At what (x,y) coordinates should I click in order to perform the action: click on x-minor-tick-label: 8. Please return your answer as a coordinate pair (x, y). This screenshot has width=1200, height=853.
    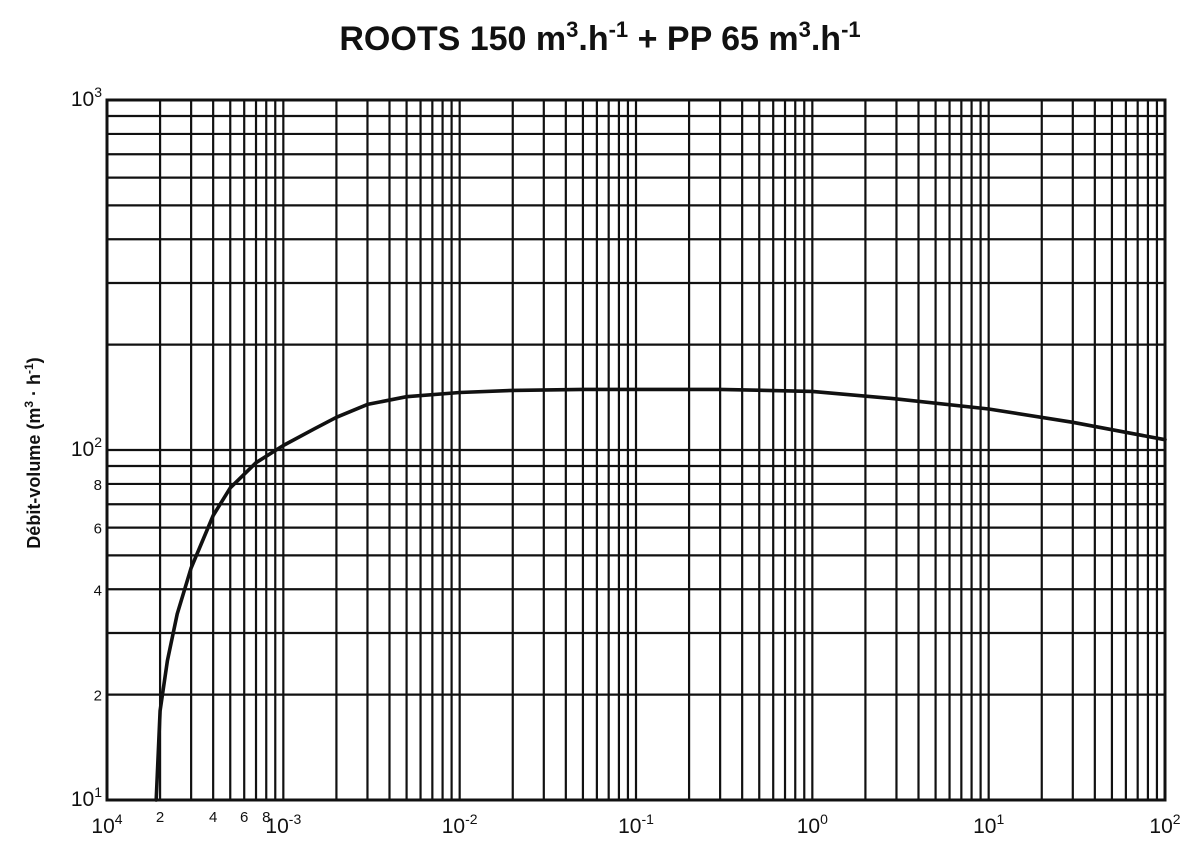
    Looking at the image, I should click on (266, 817).